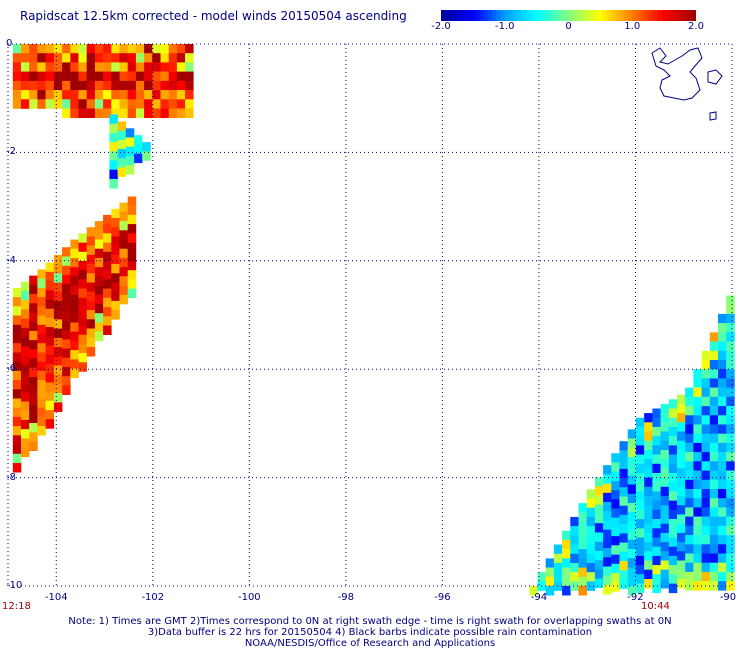 The image size is (740, 650). I want to click on colorbar-tick-label: 2.0, so click(696, 26).